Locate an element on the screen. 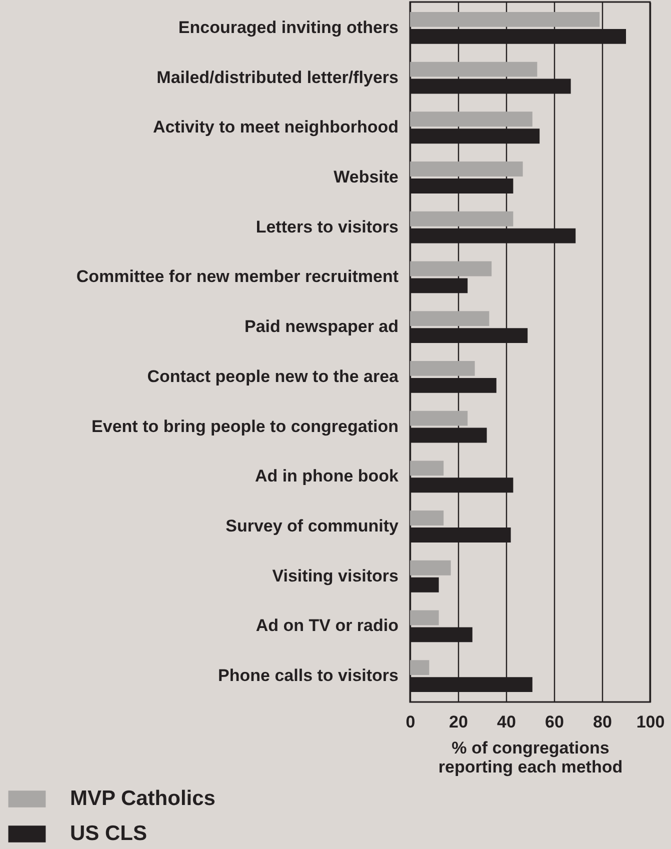 Image resolution: width=671 pixels, height=849 pixels. y-tick-label: Phone calls to visitors is located at coordinates (308, 676).